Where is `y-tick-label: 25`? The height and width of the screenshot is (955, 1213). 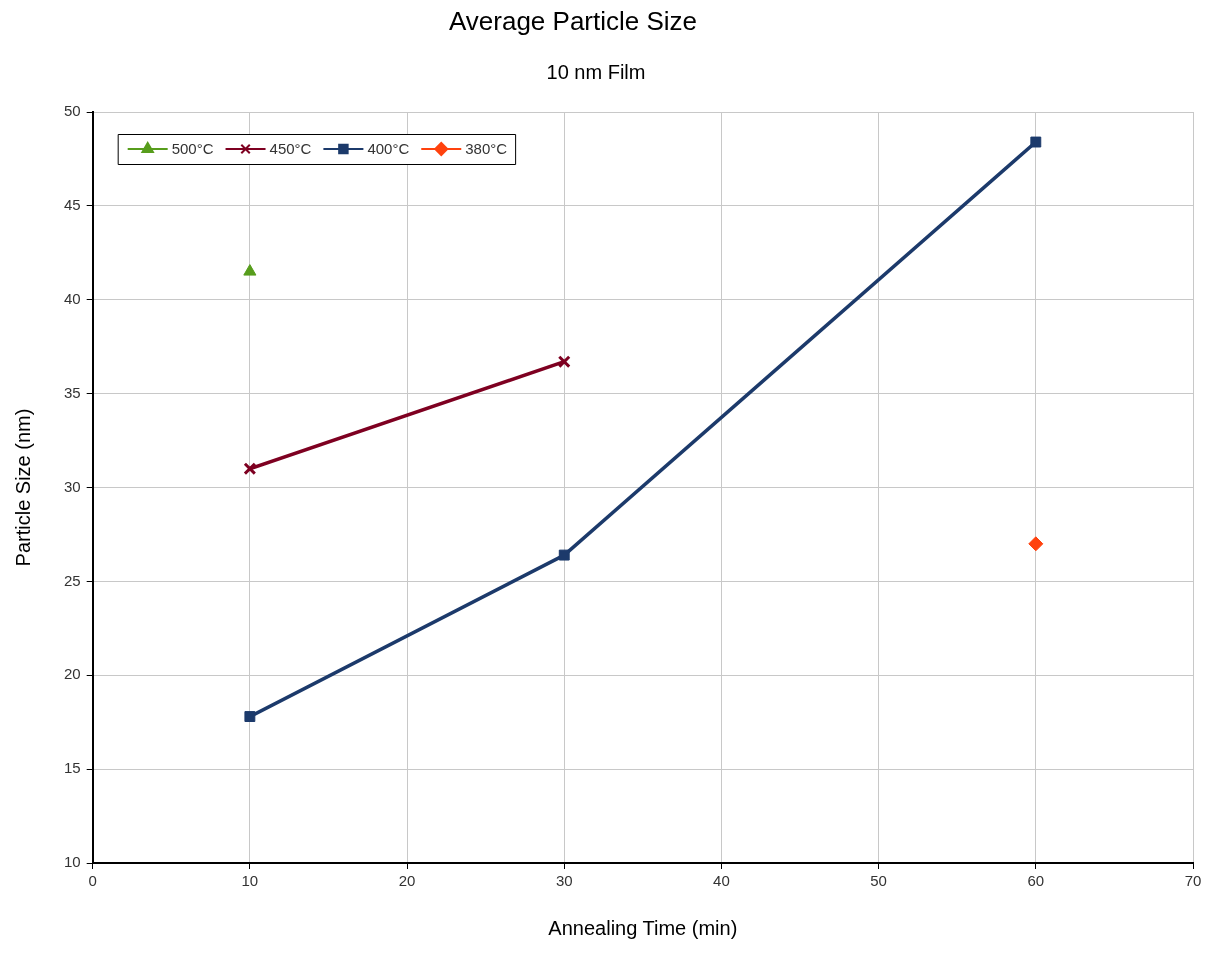 y-tick-label: 25 is located at coordinates (72, 580).